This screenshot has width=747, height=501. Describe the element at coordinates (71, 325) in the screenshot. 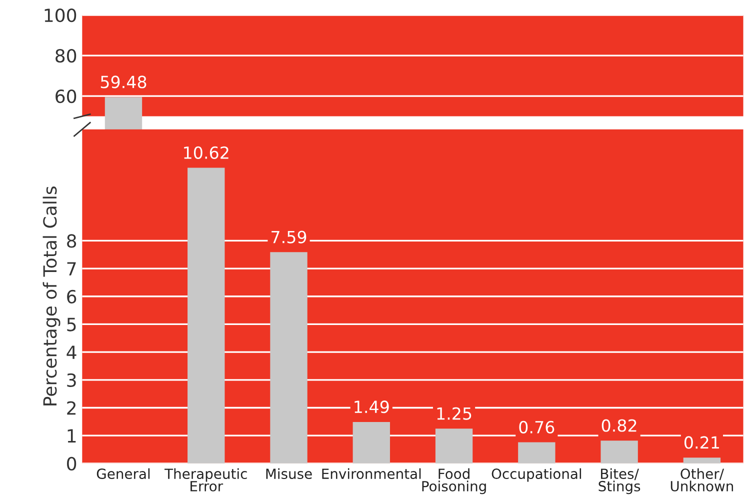

I see `y-tick-label: 5` at that location.